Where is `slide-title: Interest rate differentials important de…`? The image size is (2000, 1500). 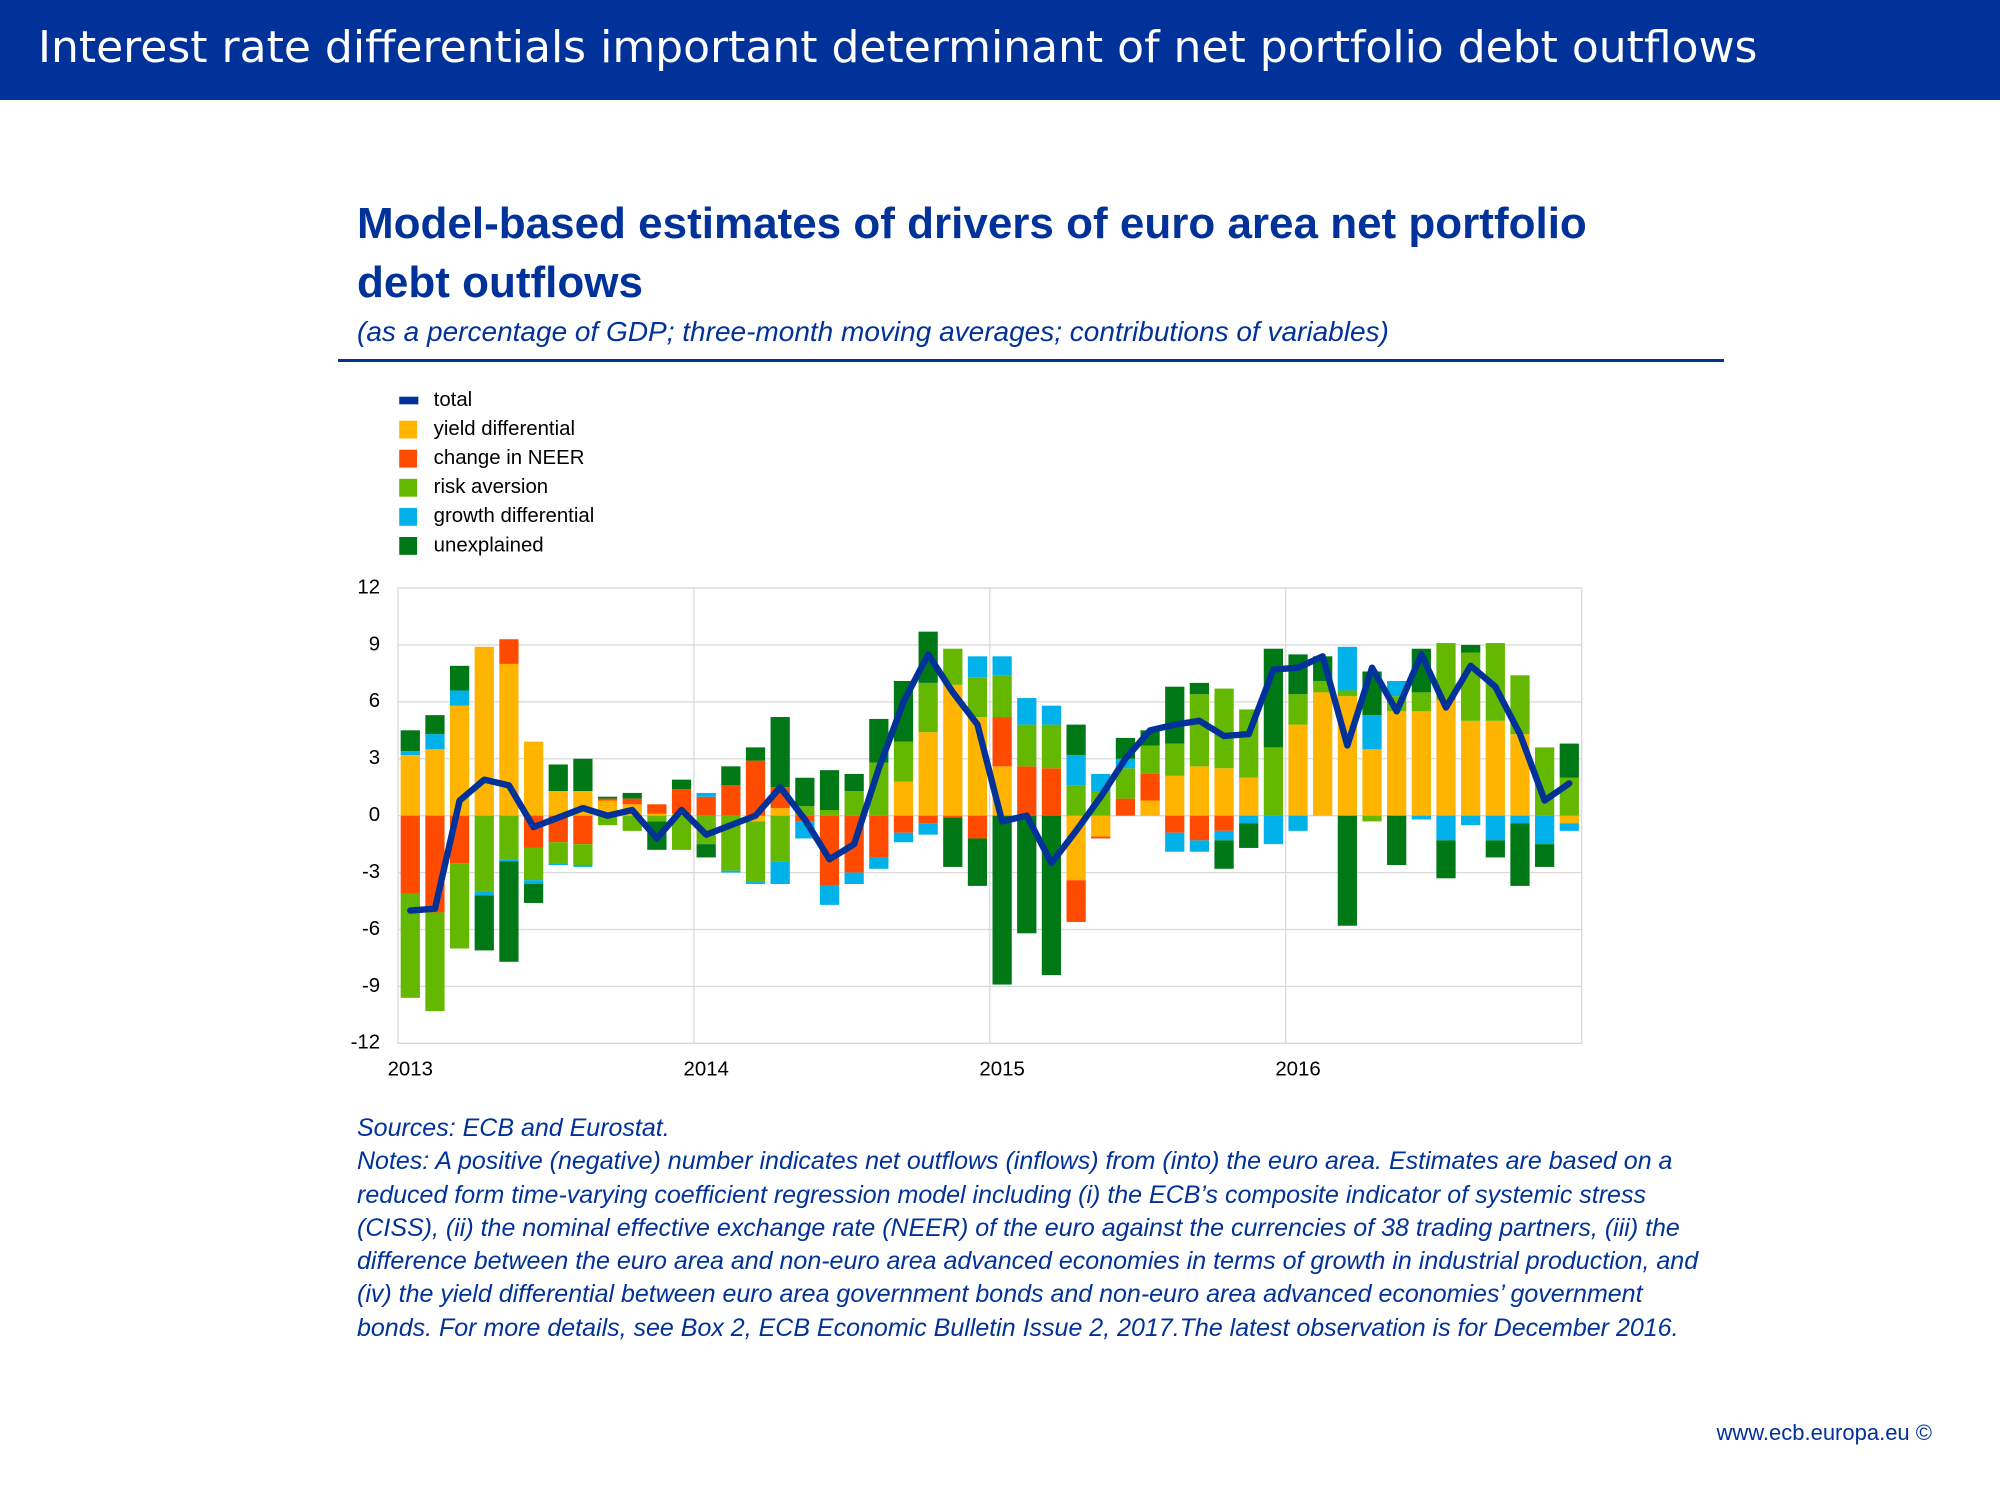
slide-title: Interest rate differentials important de… is located at coordinates (898, 47).